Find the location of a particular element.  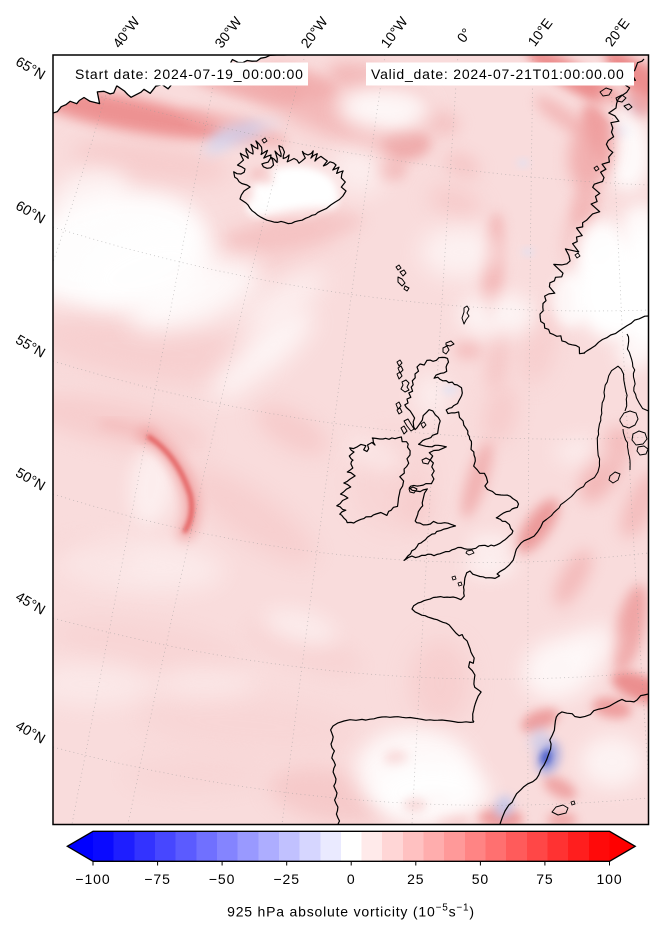

svg-text:Valid_date: 2024-07-21T01:00:0: Valid_date: 2024-07-21T01:00:00.00 is located at coordinates (498, 74).